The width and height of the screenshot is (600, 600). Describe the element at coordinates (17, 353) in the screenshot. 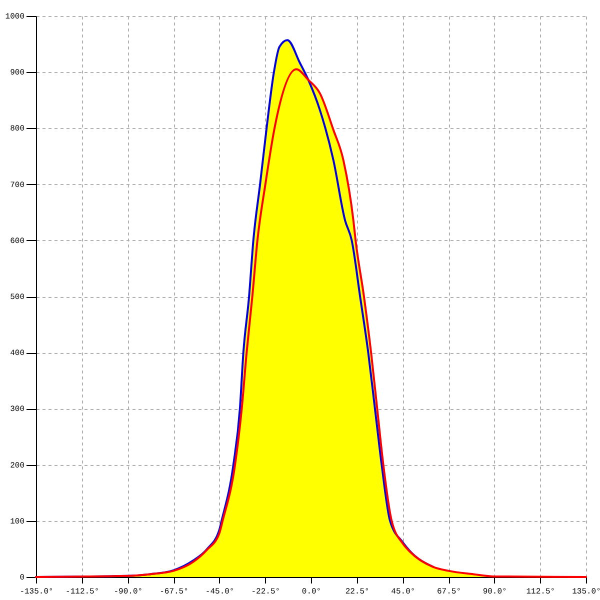

I see `y-tick-label: 400` at that location.